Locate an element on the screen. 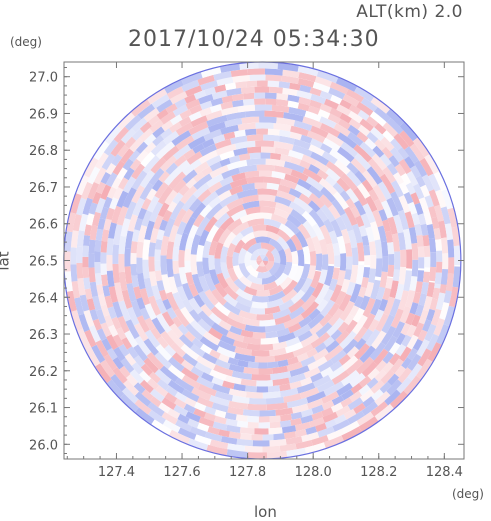  y-tick-label: 26.8 is located at coordinates (43, 151).